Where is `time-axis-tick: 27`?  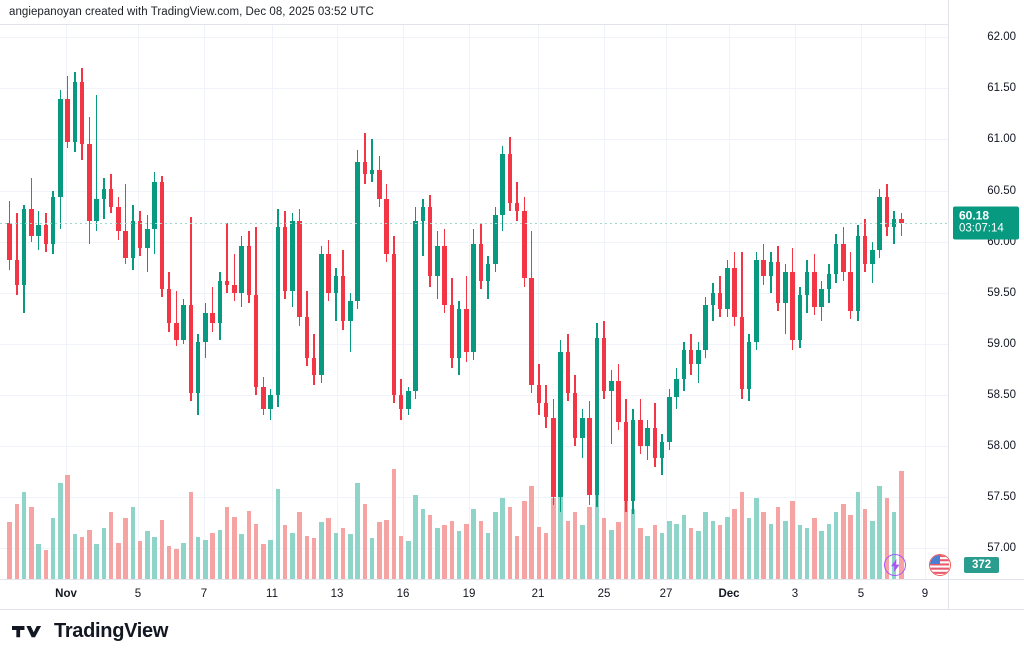 time-axis-tick: 27 is located at coordinates (666, 594).